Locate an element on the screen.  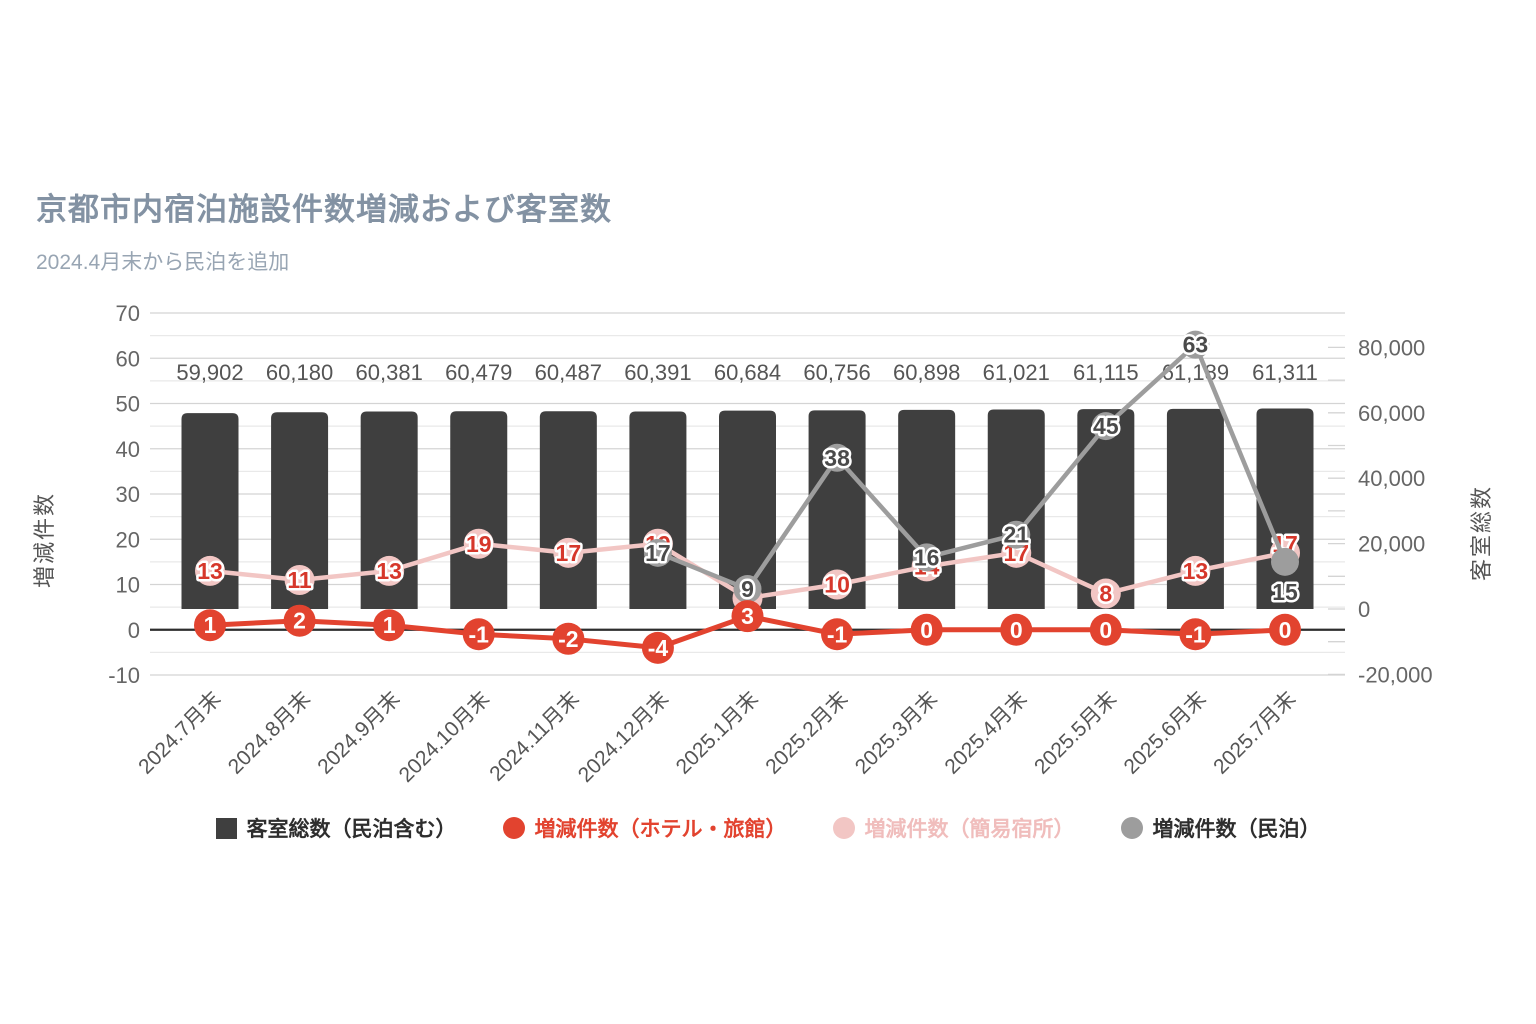
left-axis-tick-label: 0 is located at coordinates (134, 630).